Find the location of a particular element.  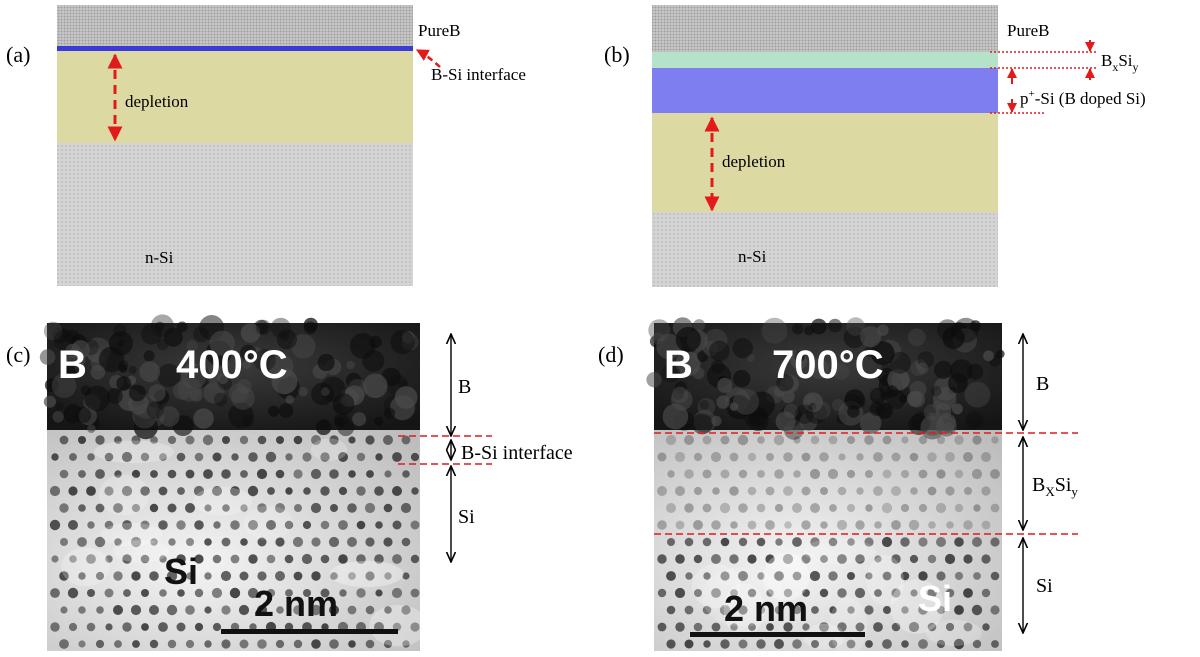

interface-guides is located at coordinates (445, 450).